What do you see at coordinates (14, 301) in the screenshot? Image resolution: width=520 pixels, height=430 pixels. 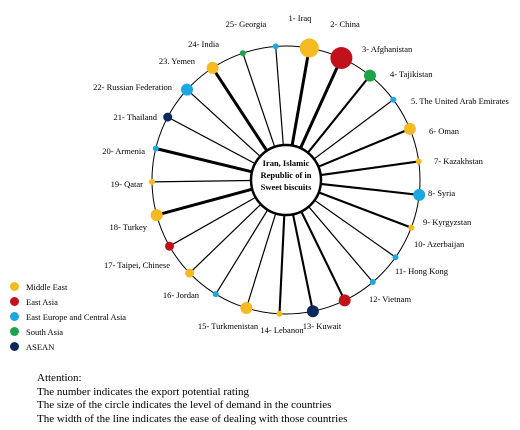 I see `east-asia-dot-icon` at bounding box center [14, 301].